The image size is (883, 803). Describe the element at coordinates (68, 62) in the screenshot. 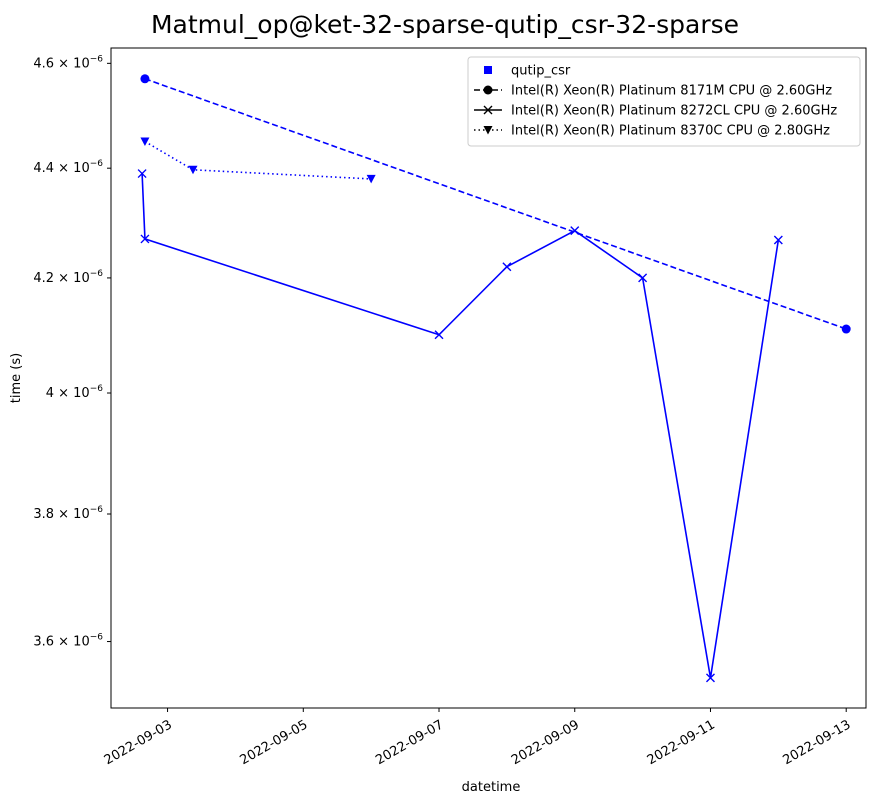

I see `y-tick-label: 4.6 × 10⁻⁶` at that location.